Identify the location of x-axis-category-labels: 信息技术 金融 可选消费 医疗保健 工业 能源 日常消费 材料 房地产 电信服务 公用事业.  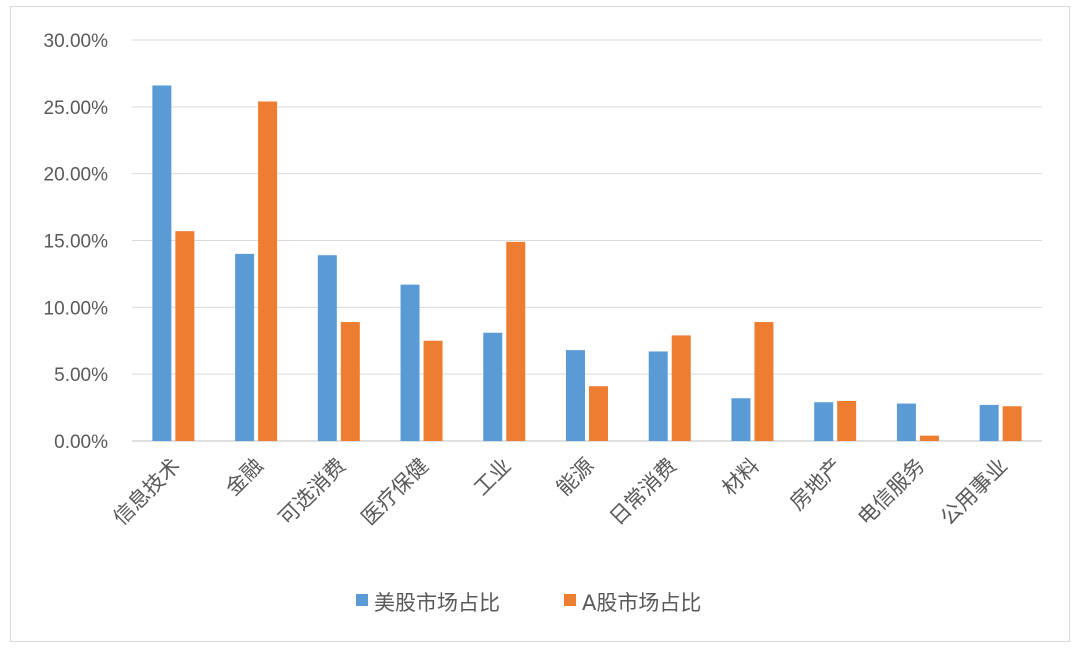
(561, 492).